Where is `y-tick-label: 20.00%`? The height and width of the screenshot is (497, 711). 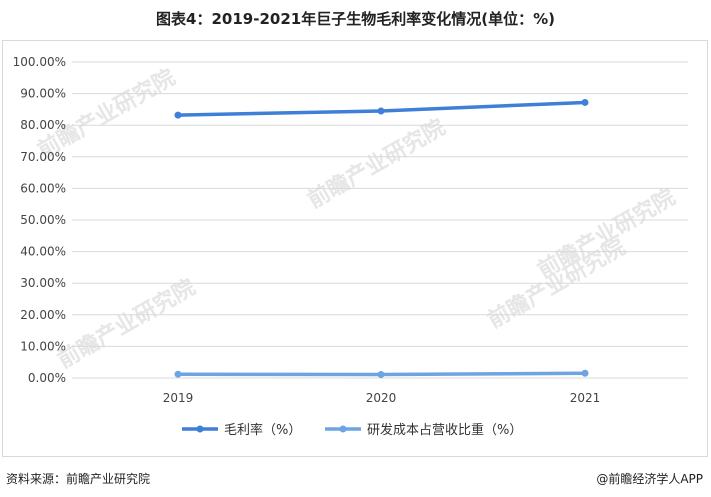
y-tick-label: 20.00% is located at coordinates (43, 315).